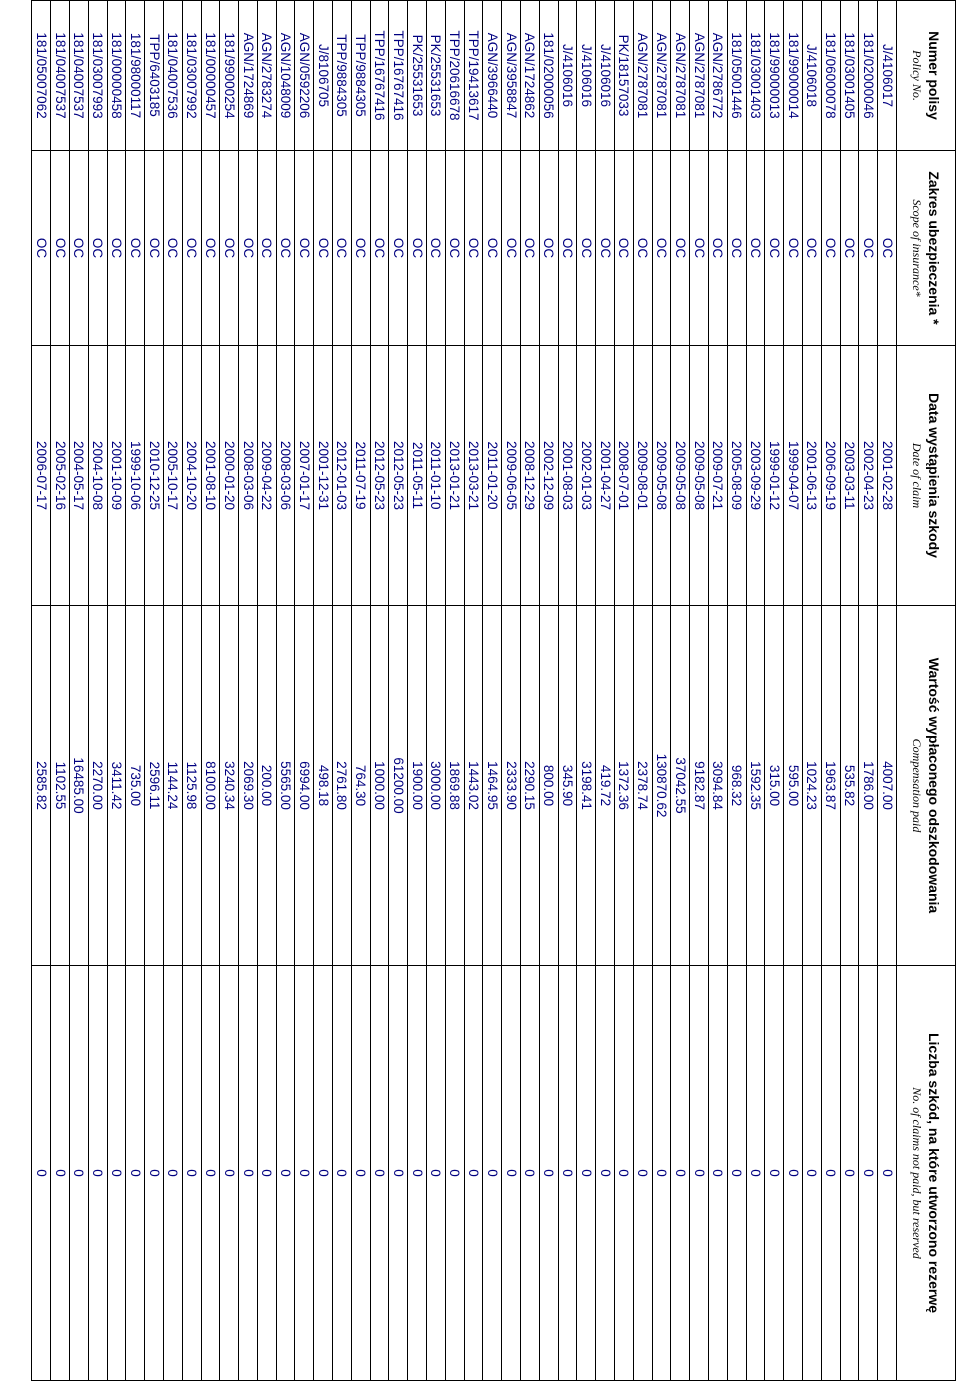 Image resolution: width=960 pixels, height=1381 pixels. Describe the element at coordinates (116, 75) in the screenshot. I see `table-cell: 181/00000458` at that location.